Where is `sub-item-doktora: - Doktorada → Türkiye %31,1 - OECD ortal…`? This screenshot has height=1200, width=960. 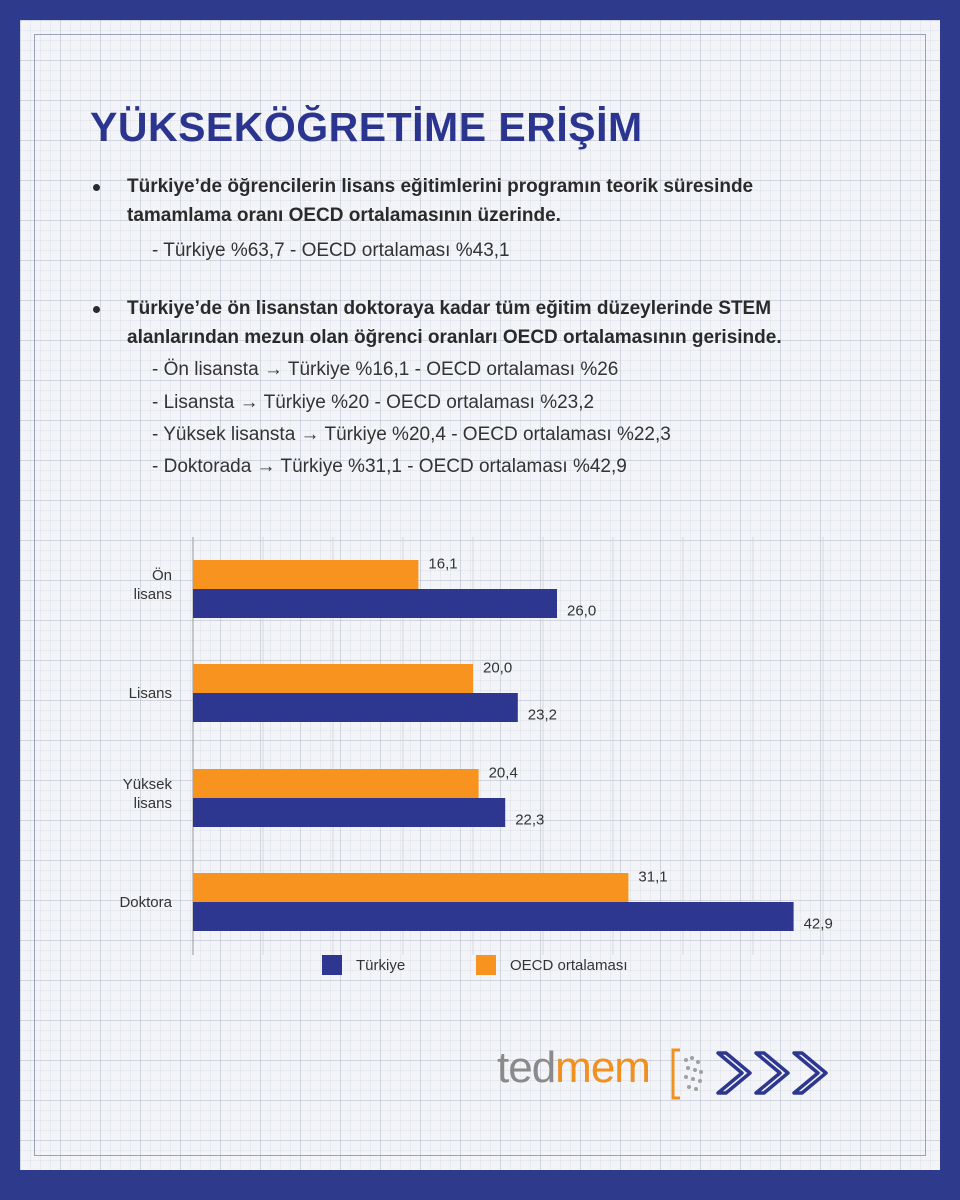
sub-item-doktora: - Doktorada → Türkiye %31,1 - OECD ortal… is located at coordinates (389, 466).